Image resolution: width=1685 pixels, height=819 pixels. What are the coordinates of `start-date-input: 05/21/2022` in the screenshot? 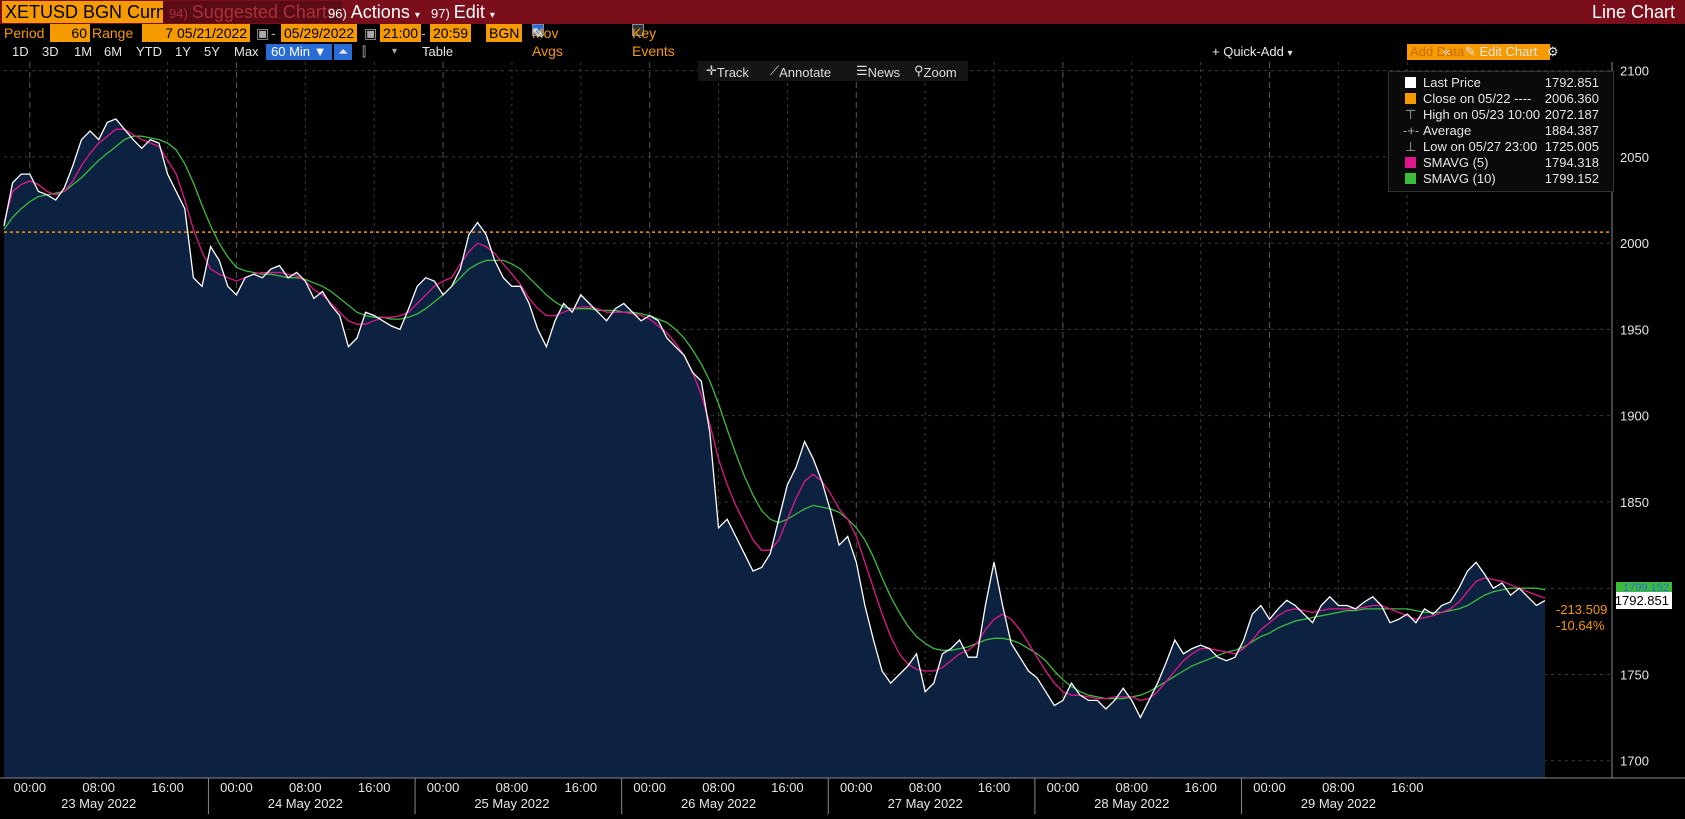 It's located at (212, 33).